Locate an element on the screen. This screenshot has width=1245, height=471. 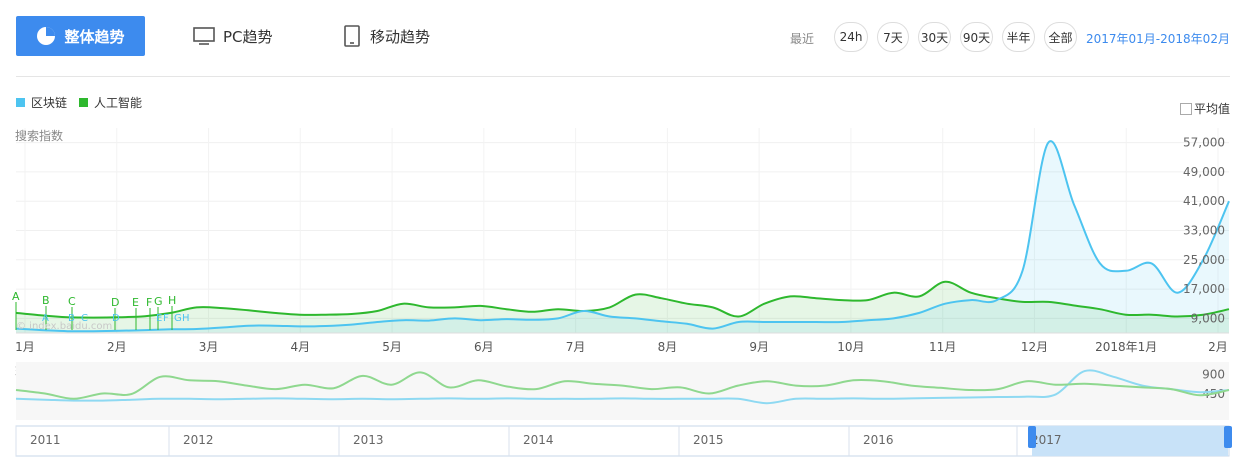
annotation-label-ai: E is located at coordinates (135, 302).